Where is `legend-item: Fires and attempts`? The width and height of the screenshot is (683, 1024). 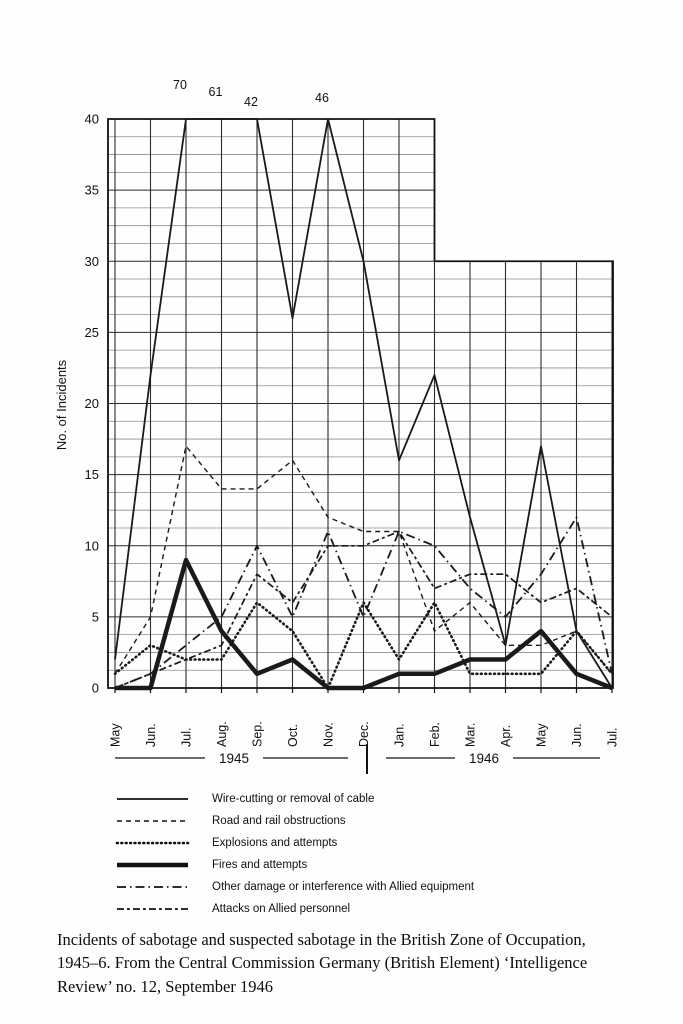 legend-item: Fires and attempts is located at coordinates (350, 865).